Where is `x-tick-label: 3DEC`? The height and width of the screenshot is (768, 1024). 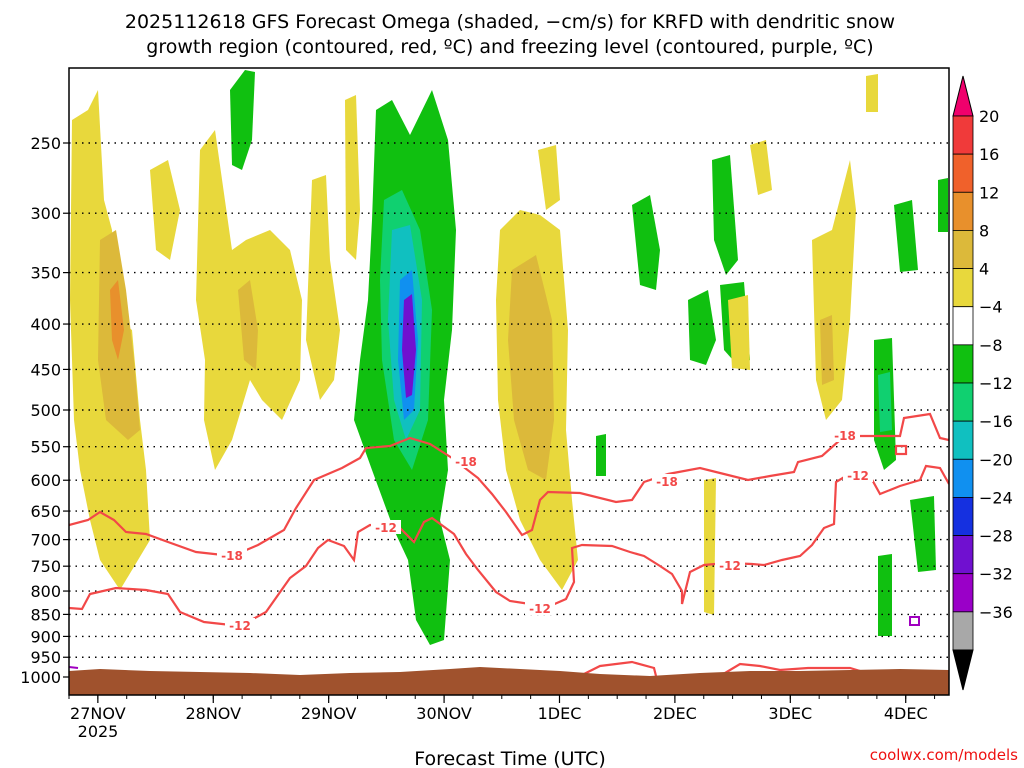 x-tick-label: 3DEC is located at coordinates (790, 713).